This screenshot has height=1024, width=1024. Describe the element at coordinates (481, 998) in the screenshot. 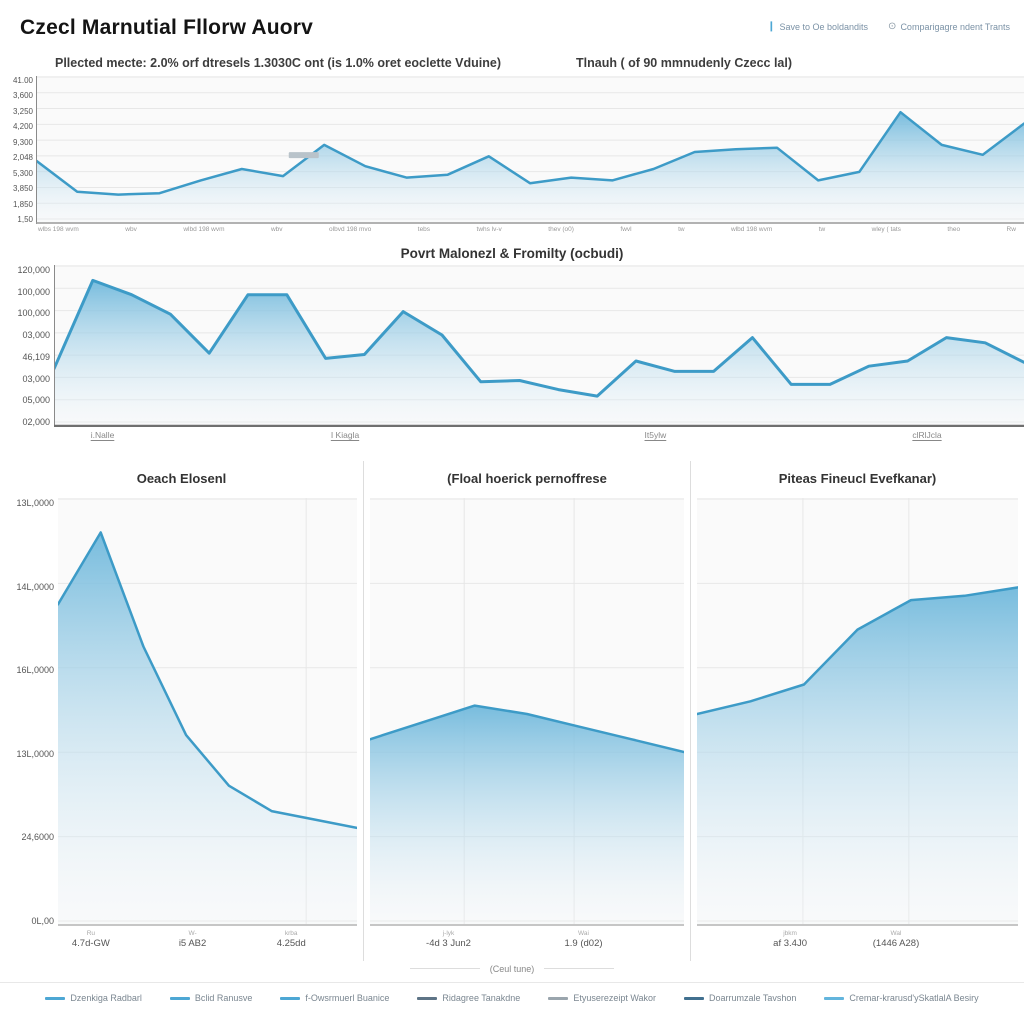

I see `legend-label: Ridagree Tanakdne` at that location.